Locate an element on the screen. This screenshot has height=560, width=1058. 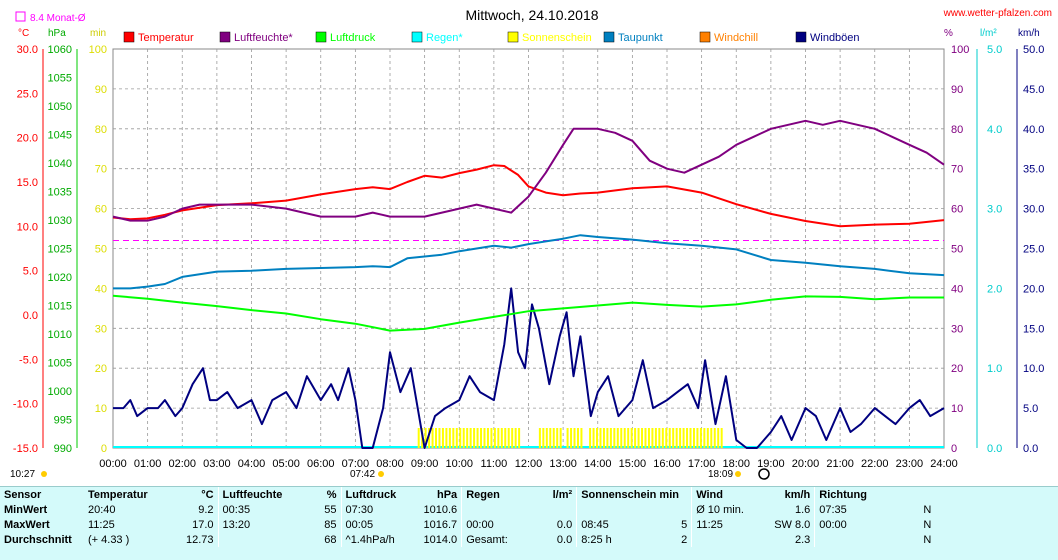
unit-celsius: °C is located at coordinates (23, 33).